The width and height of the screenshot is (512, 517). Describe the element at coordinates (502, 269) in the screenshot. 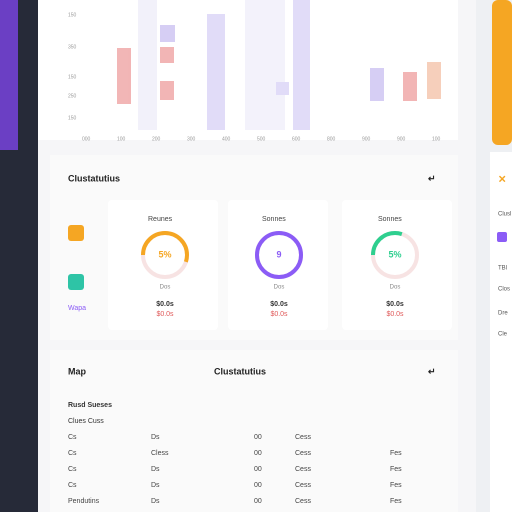

I see `side-label: TBl` at that location.